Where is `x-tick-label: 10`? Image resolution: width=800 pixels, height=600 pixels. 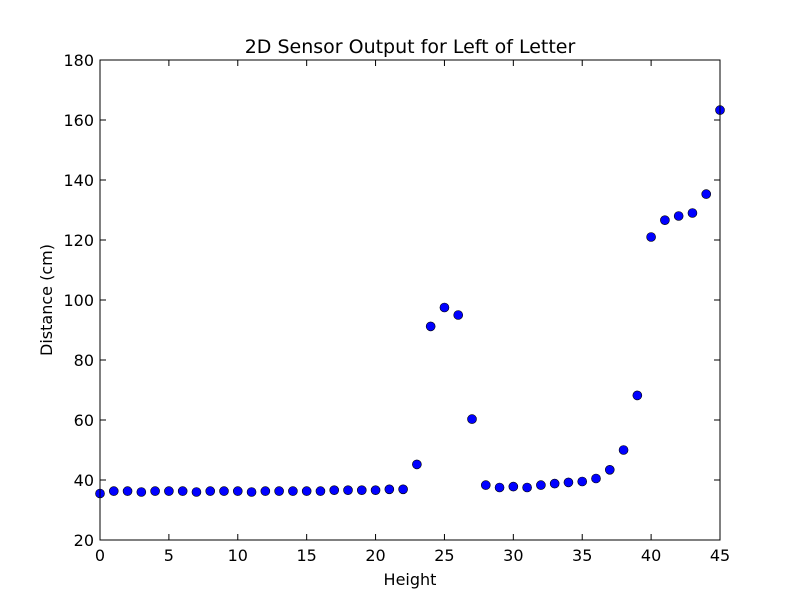
x-tick-label: 10 is located at coordinates (238, 555).